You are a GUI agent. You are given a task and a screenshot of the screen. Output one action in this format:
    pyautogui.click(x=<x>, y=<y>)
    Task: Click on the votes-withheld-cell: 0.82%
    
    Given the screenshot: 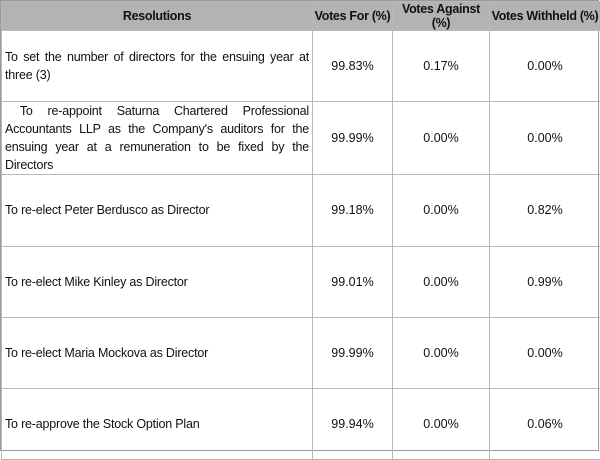 What is the action you would take?
    pyautogui.click(x=545, y=210)
    